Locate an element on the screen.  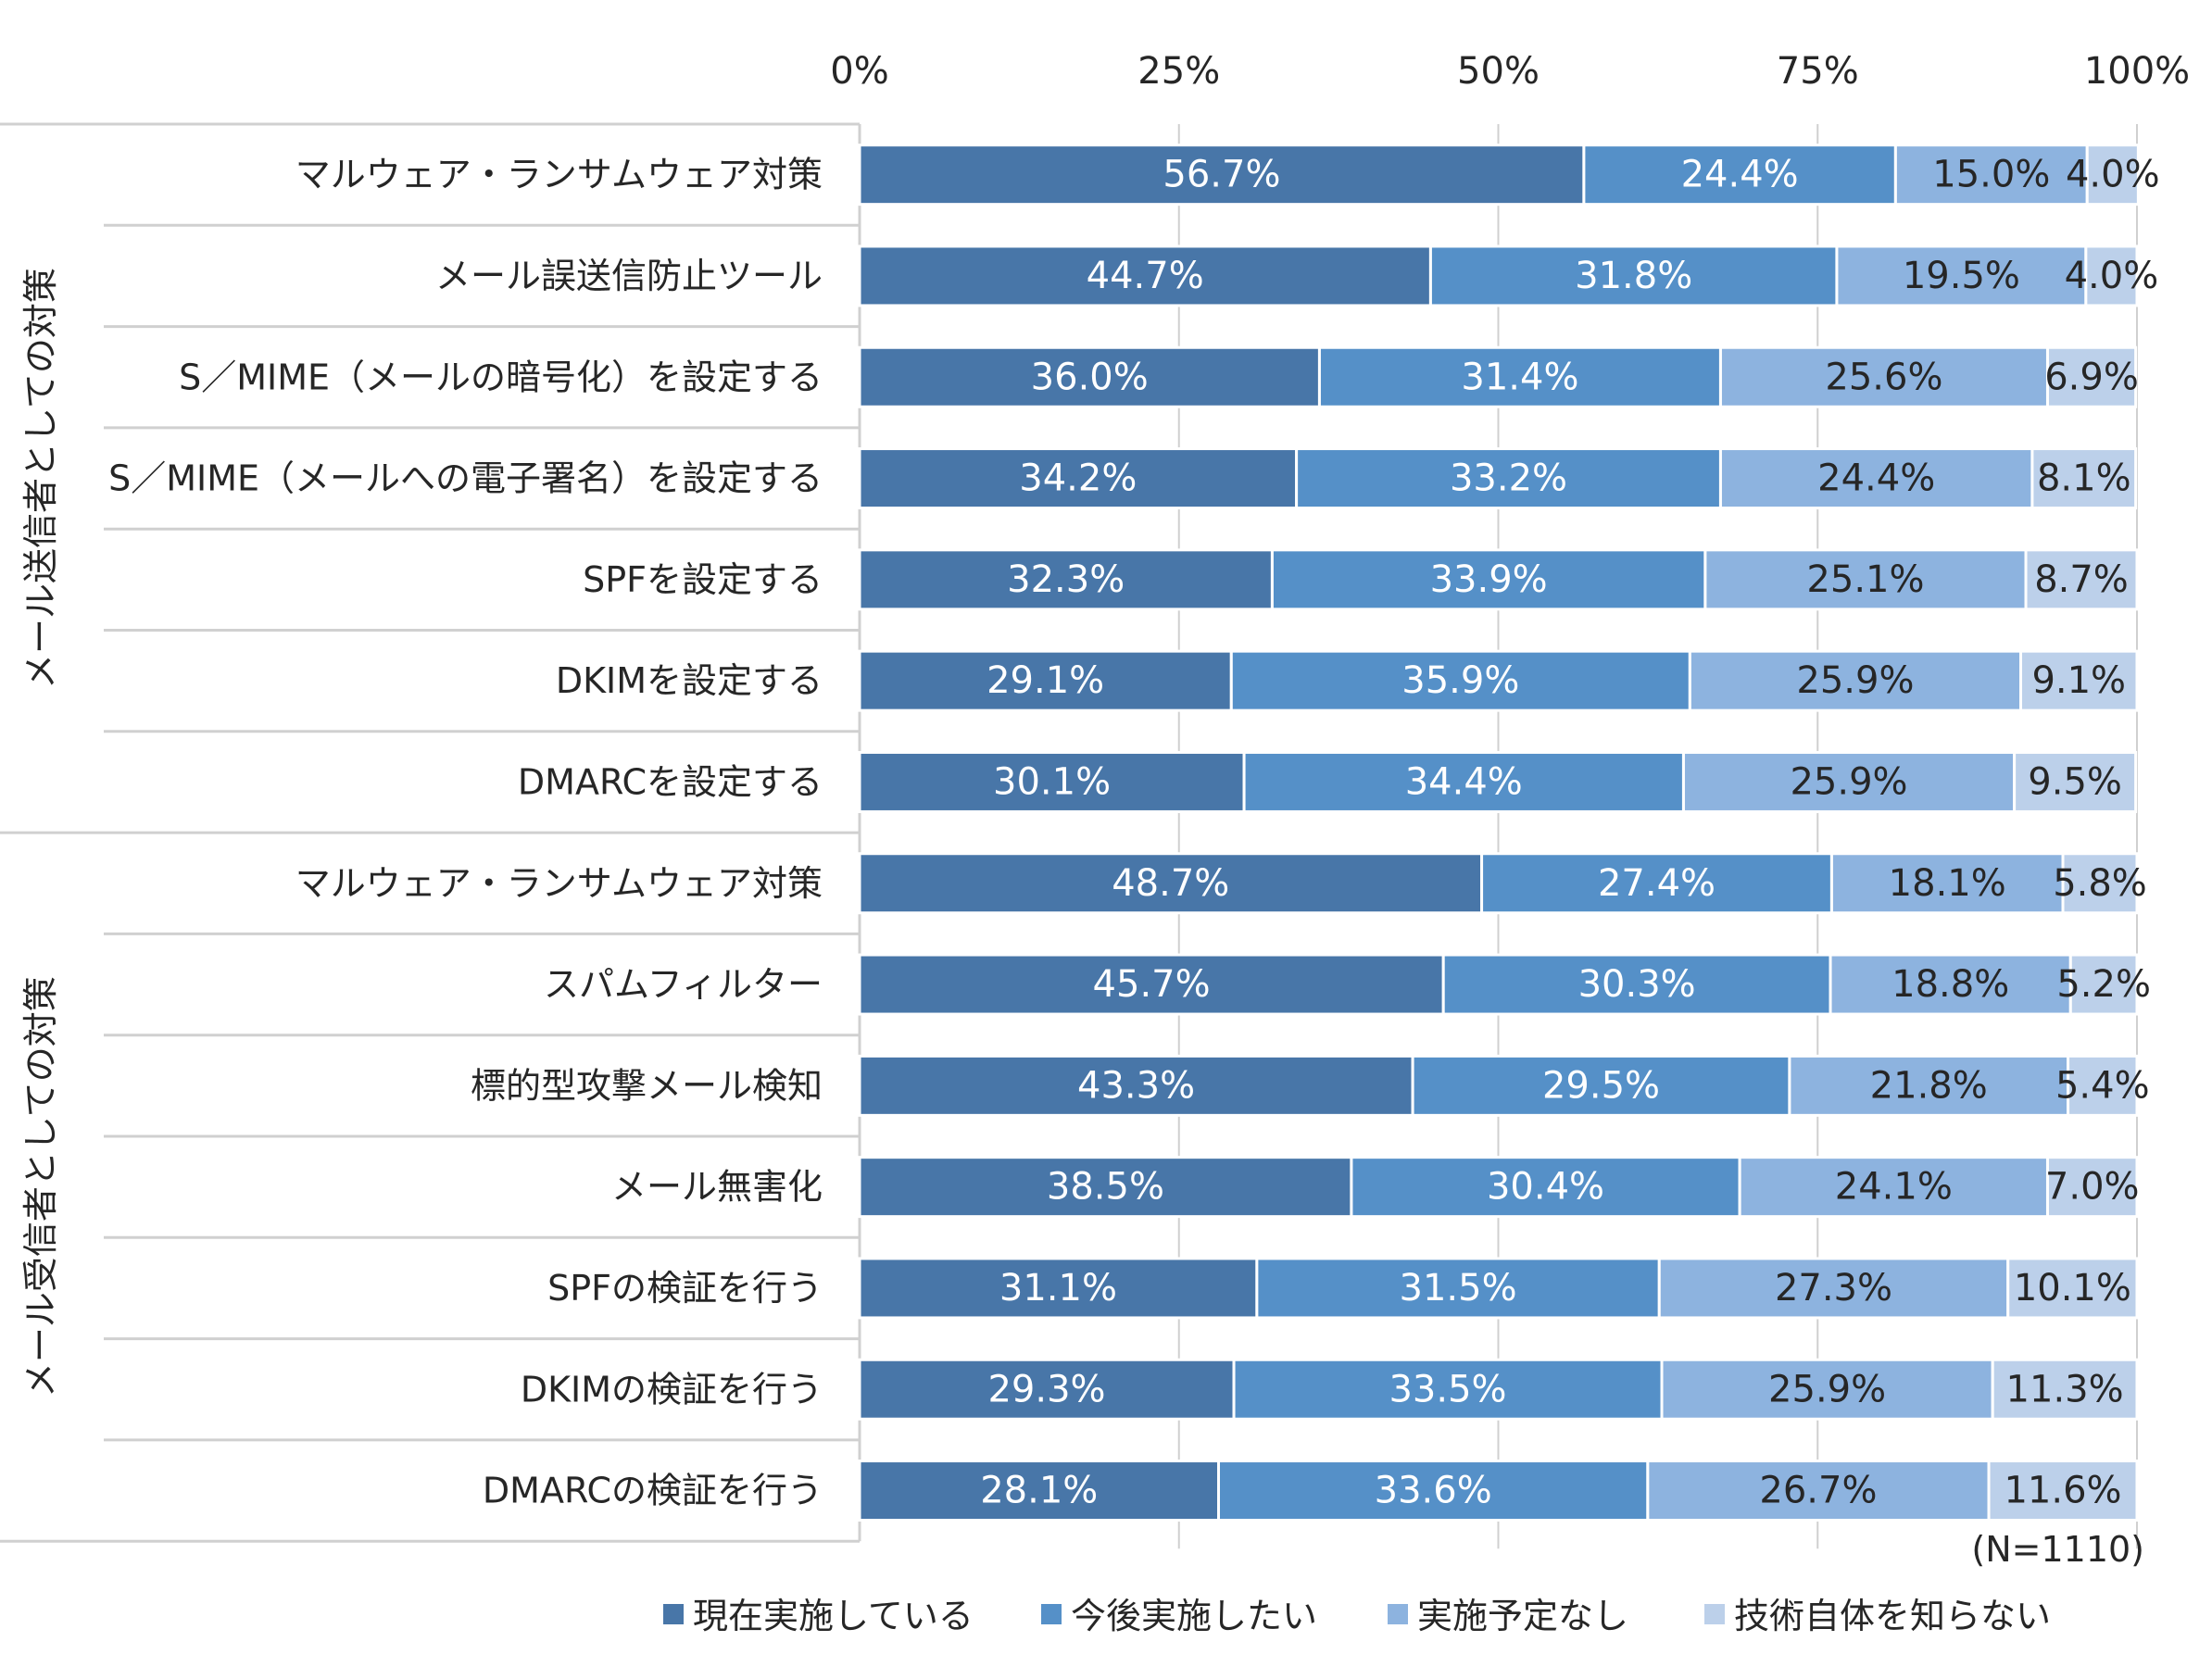
data-label: 31.5% is located at coordinates (1459, 1288).